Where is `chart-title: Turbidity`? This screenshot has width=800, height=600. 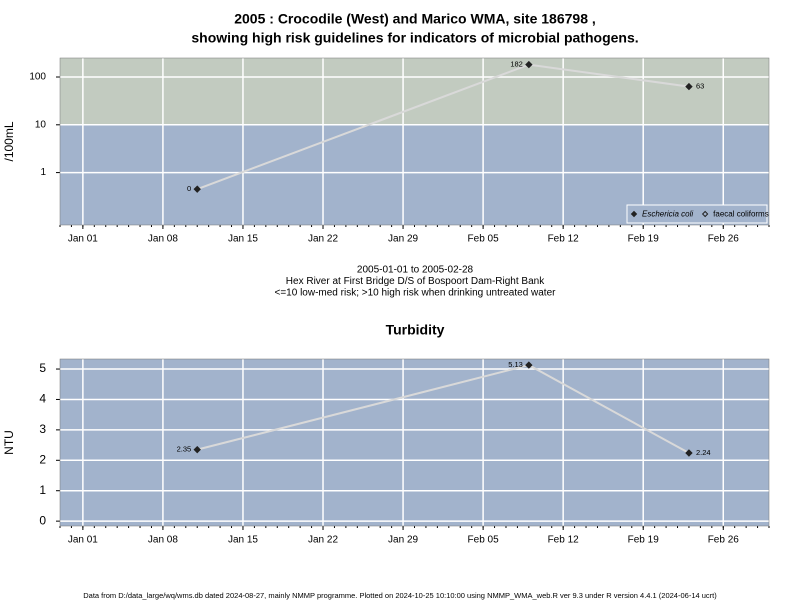 chart-title: Turbidity is located at coordinates (415, 330).